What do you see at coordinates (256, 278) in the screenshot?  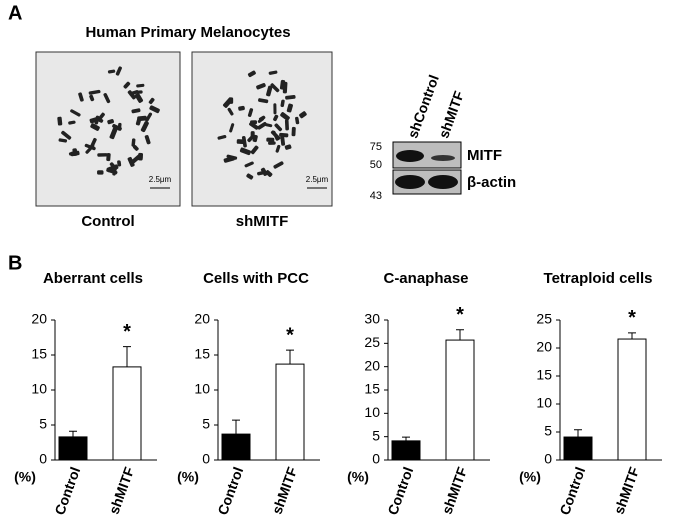 I see `chart-title: Cells with PCC` at bounding box center [256, 278].